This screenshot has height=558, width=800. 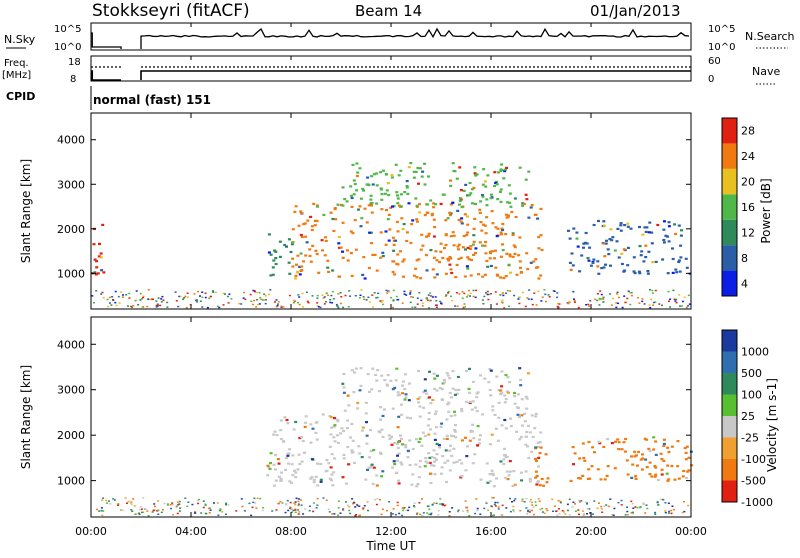 I want to click on y-tick-label: 1000, so click(x=71, y=273).